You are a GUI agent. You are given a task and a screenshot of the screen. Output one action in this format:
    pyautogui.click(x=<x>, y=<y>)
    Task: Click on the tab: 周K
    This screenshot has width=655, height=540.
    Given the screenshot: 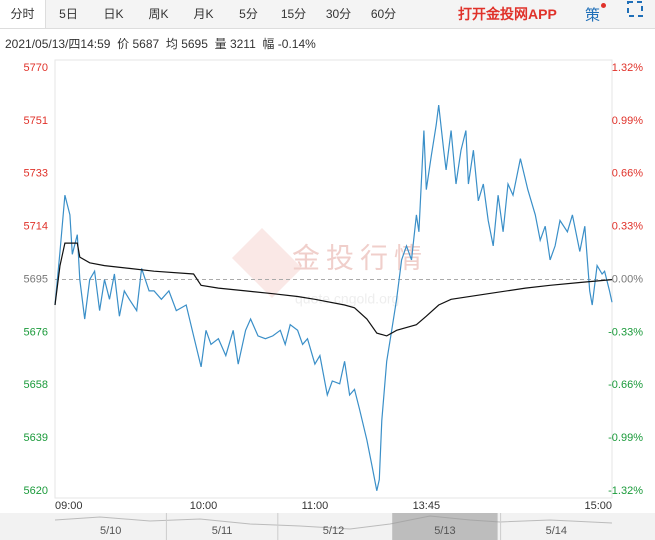 What is the action you would take?
    pyautogui.click(x=158, y=14)
    